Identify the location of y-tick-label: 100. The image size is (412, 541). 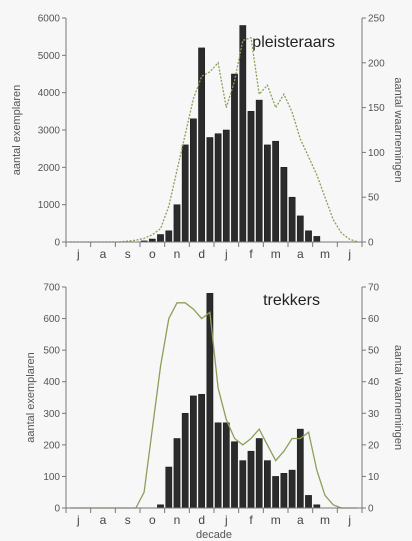
(51, 477).